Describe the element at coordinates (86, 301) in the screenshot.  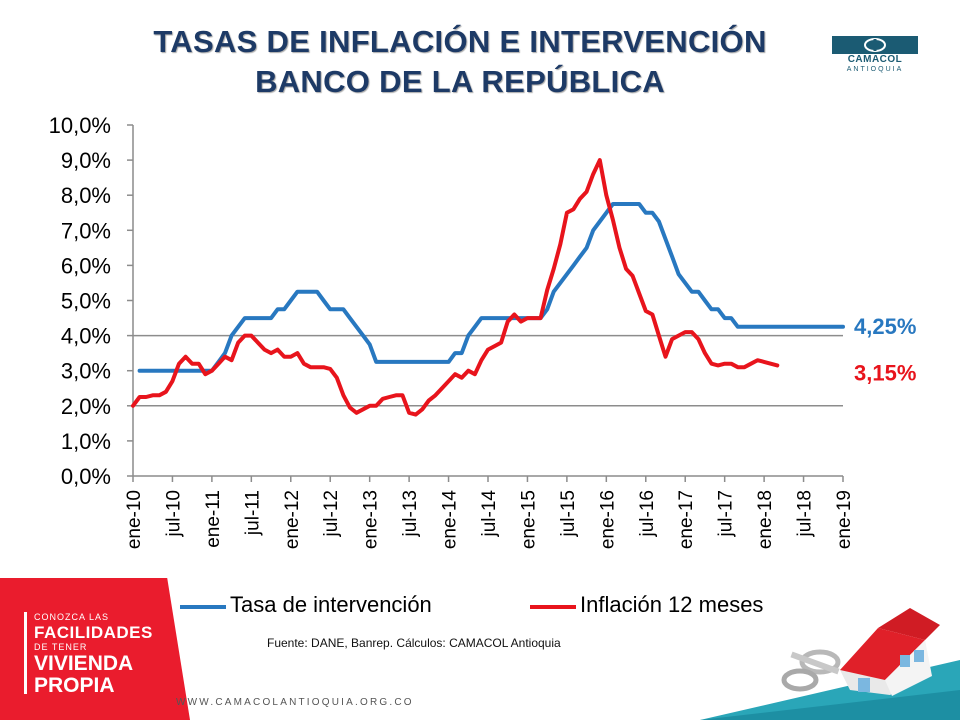
I see `y-tick-label: 5,0%` at that location.